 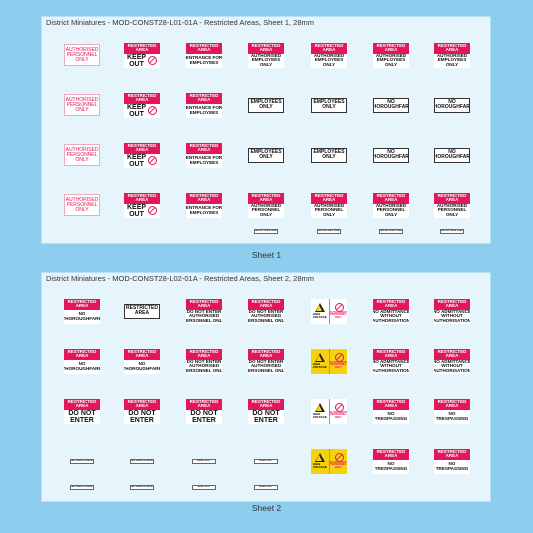 I want to click on sign-body: AUTHORISED EMPLOYEES ONLY, so click(x=391, y=60).